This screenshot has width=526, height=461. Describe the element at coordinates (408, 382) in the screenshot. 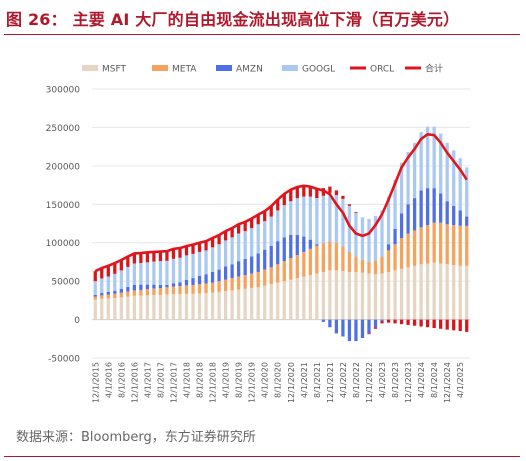

I see `x-tick-label: 12/1/2023` at that location.